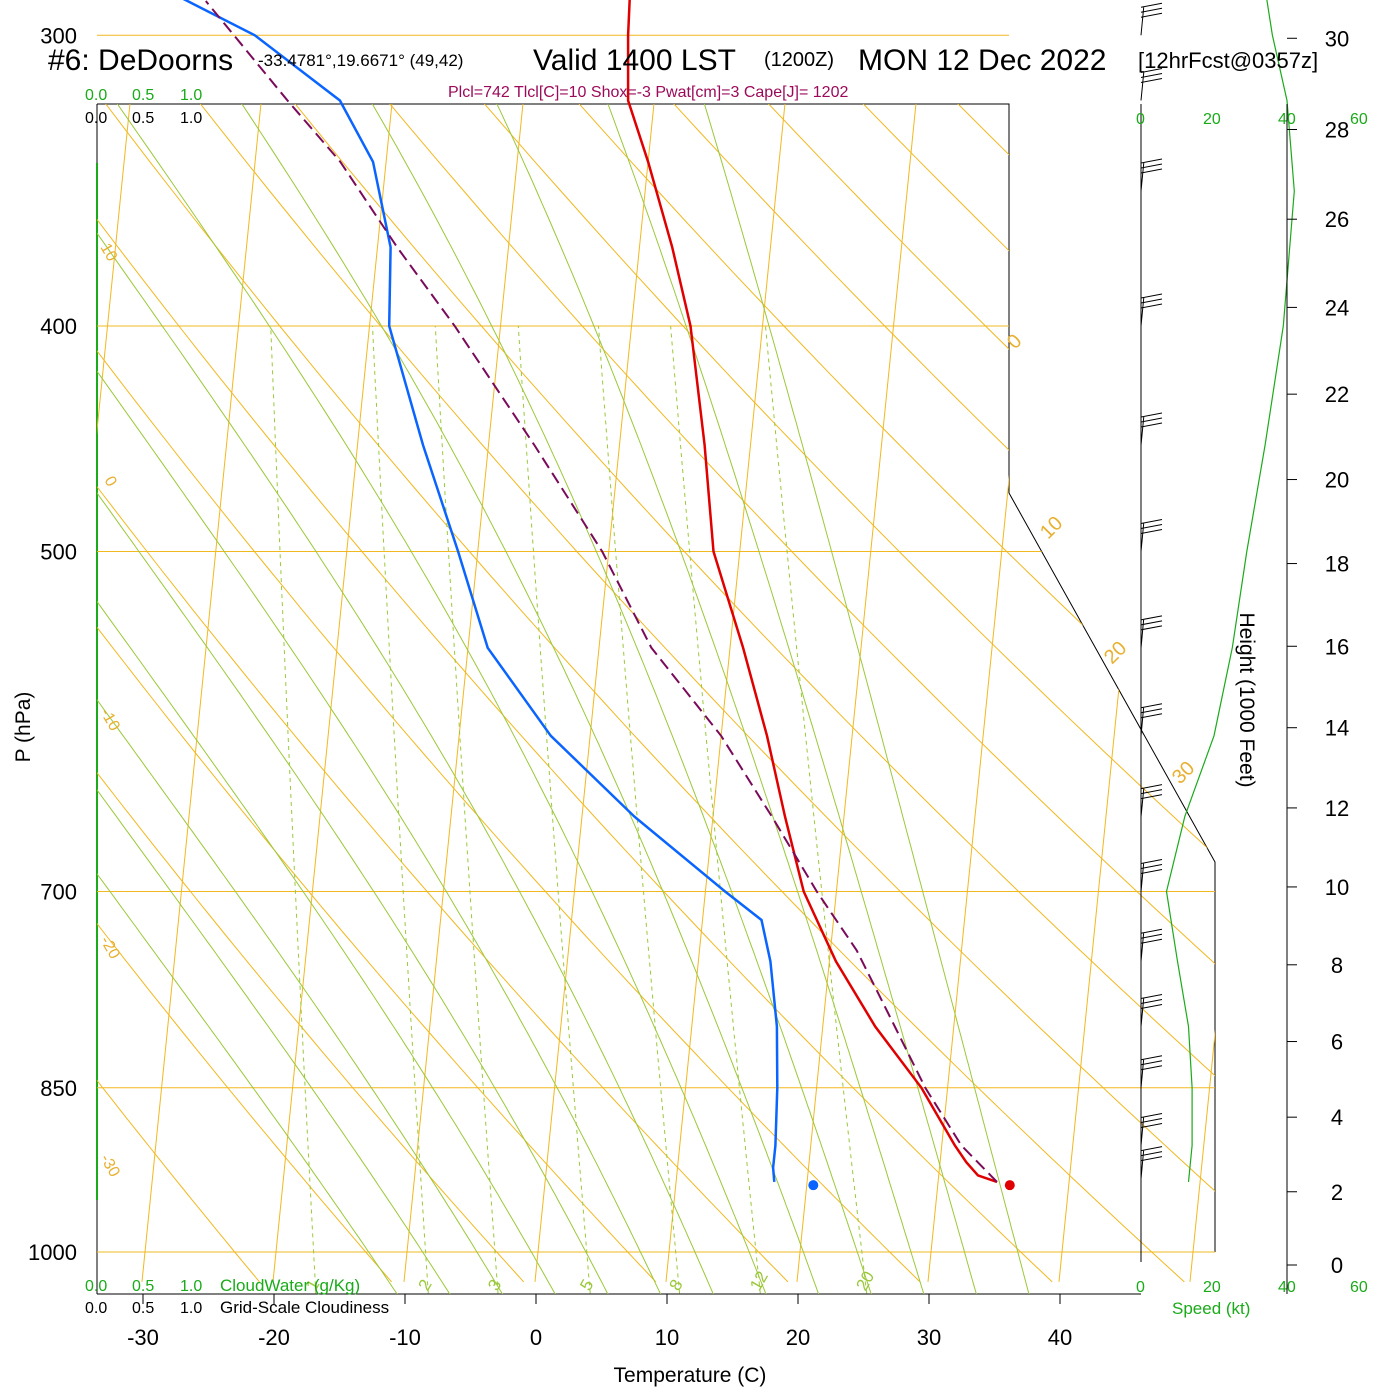 Image resolution: width=1400 pixels, height=1400 pixels. What do you see at coordinates (58, 892) in the screenshot?
I see `p-tick-700: 700` at bounding box center [58, 892].